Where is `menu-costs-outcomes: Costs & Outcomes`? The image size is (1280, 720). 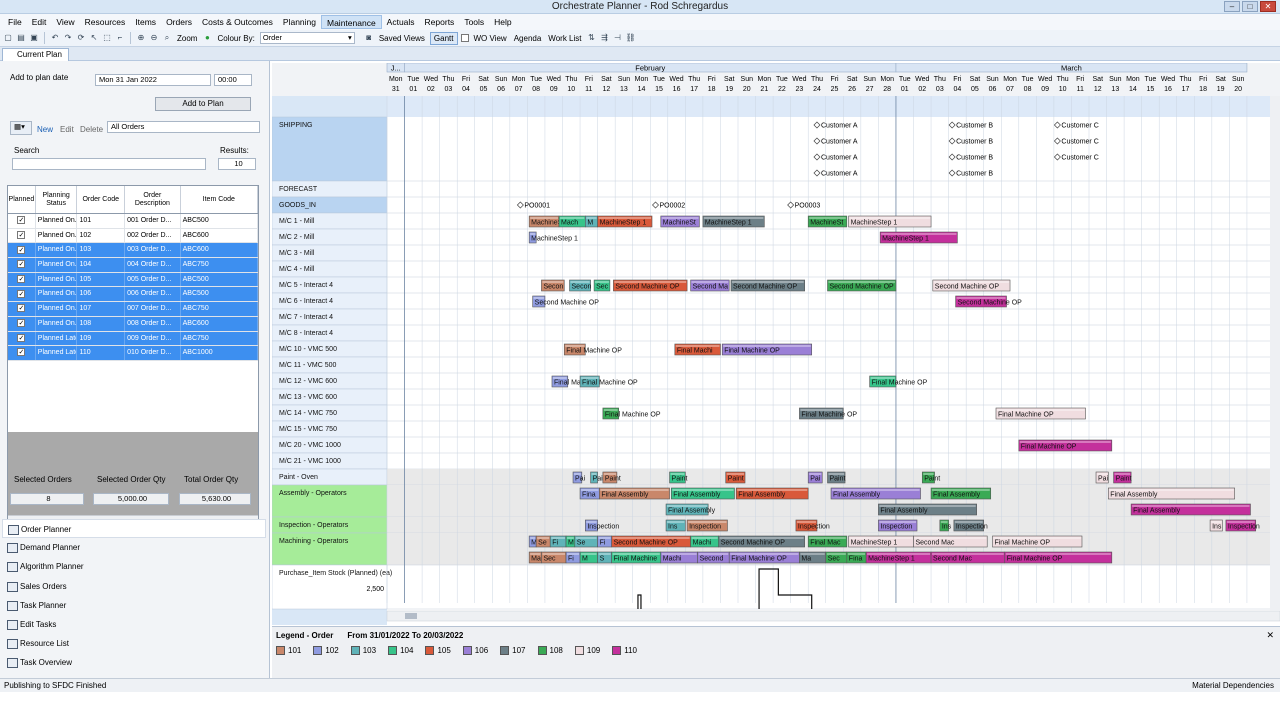
menu-costs-outcomes: Costs & Outcomes is located at coordinates (237, 22).